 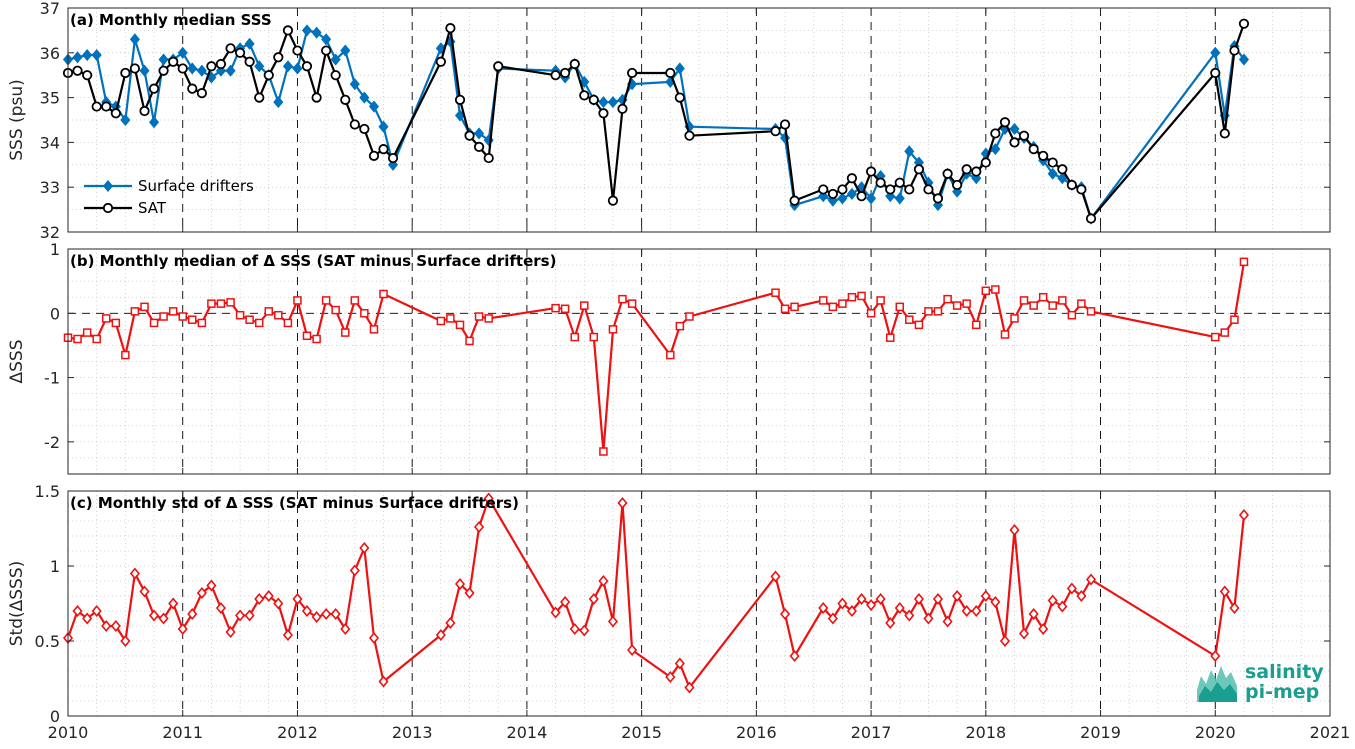 What do you see at coordinates (641, 732) in the screenshot?
I see `x-tick-label: 2015` at bounding box center [641, 732].